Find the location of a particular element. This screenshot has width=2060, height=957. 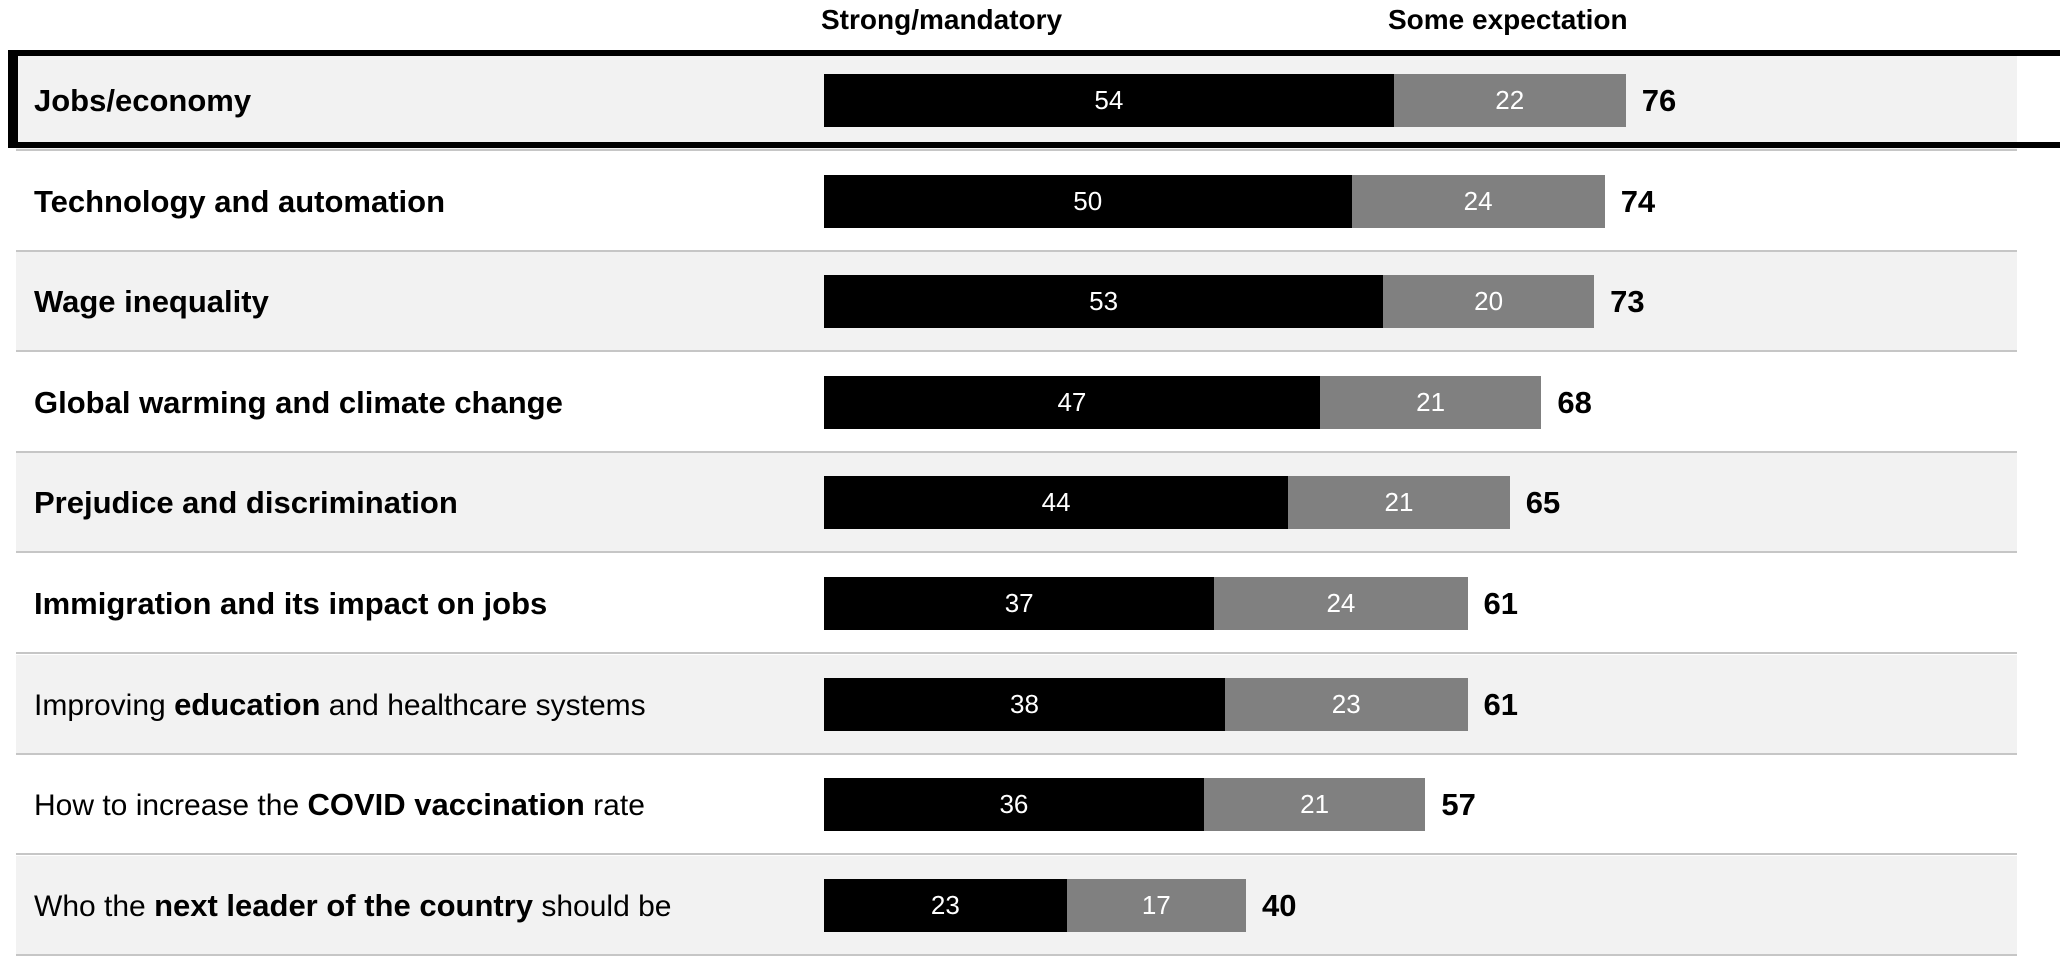

legend-some-expectation: Some expectation is located at coordinates (1508, 19).